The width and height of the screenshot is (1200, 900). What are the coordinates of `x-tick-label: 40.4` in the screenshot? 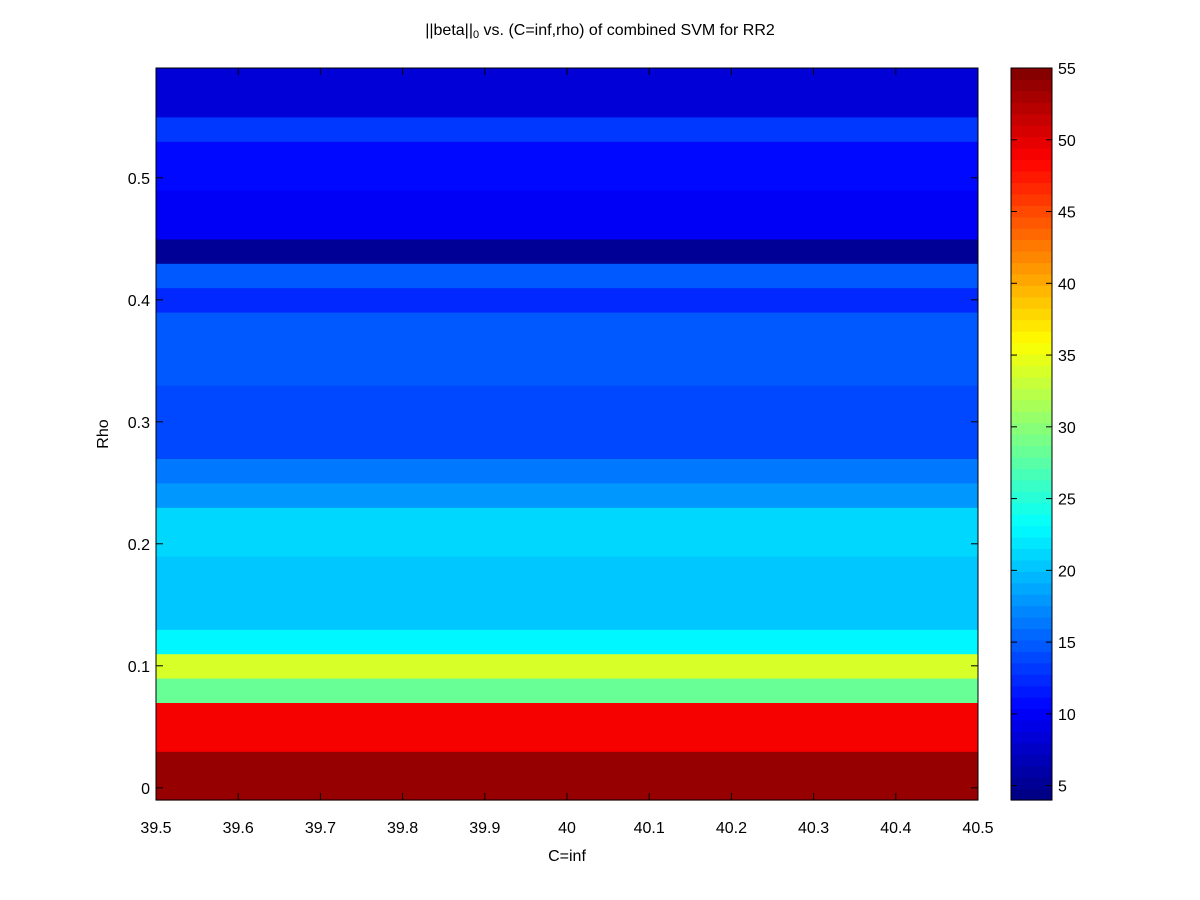 It's located at (895, 828).